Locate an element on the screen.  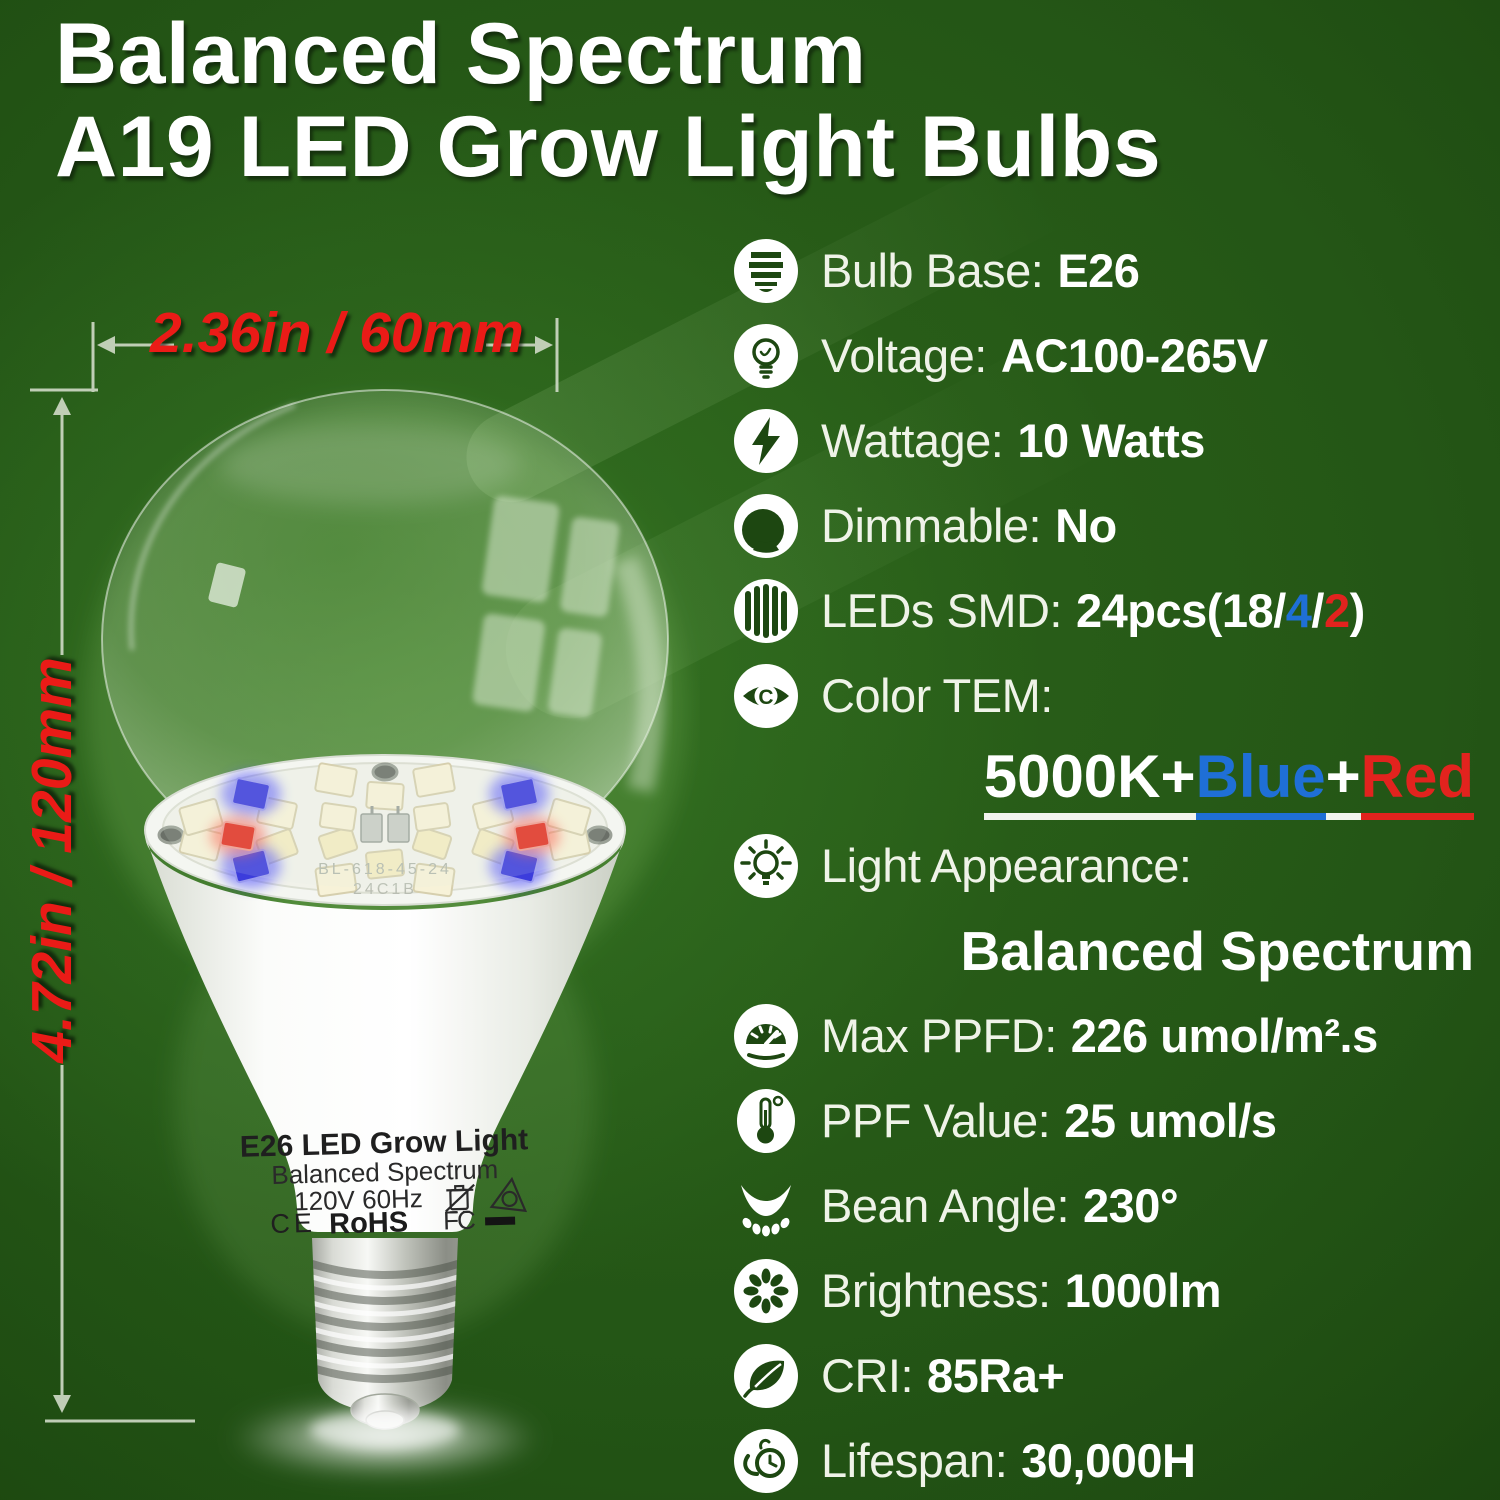
width-dimension-label: 2.36in / 60mm is located at coordinates (337, 333).